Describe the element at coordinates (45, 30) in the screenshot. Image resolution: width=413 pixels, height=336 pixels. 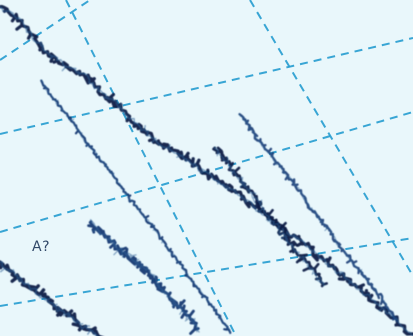
I see `grid-line` at that location.